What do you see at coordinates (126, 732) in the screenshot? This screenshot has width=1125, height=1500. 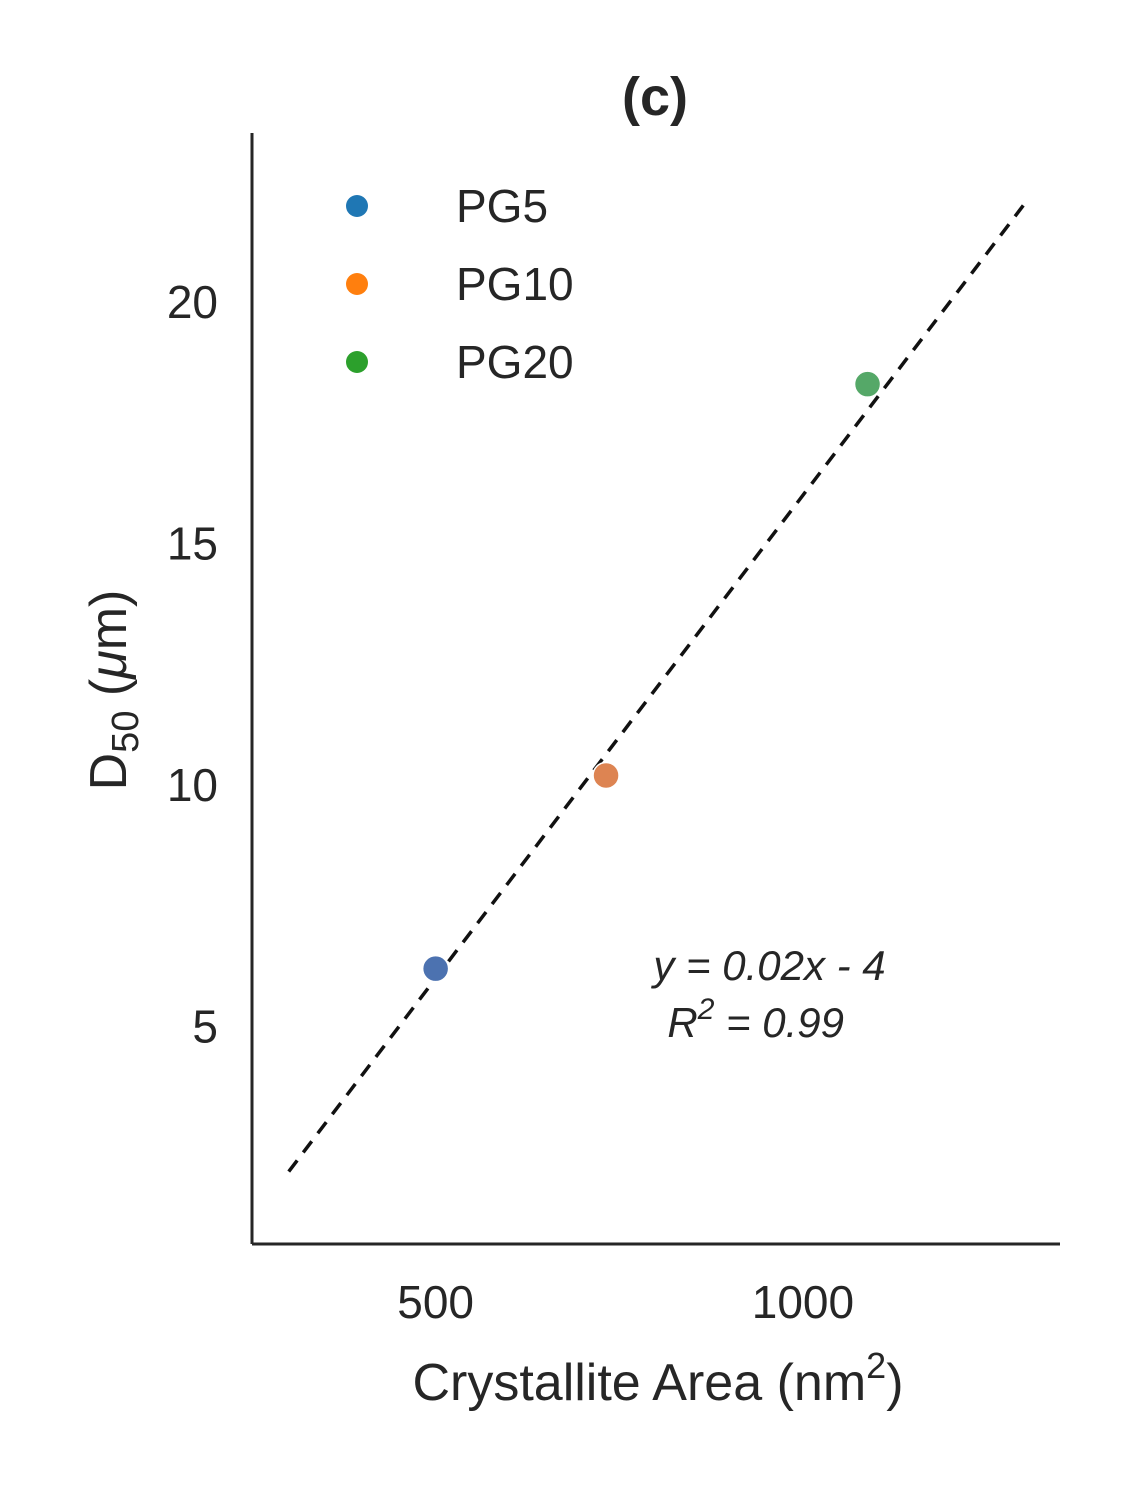 I see `y-axis-label-sub: 50` at bounding box center [126, 732].